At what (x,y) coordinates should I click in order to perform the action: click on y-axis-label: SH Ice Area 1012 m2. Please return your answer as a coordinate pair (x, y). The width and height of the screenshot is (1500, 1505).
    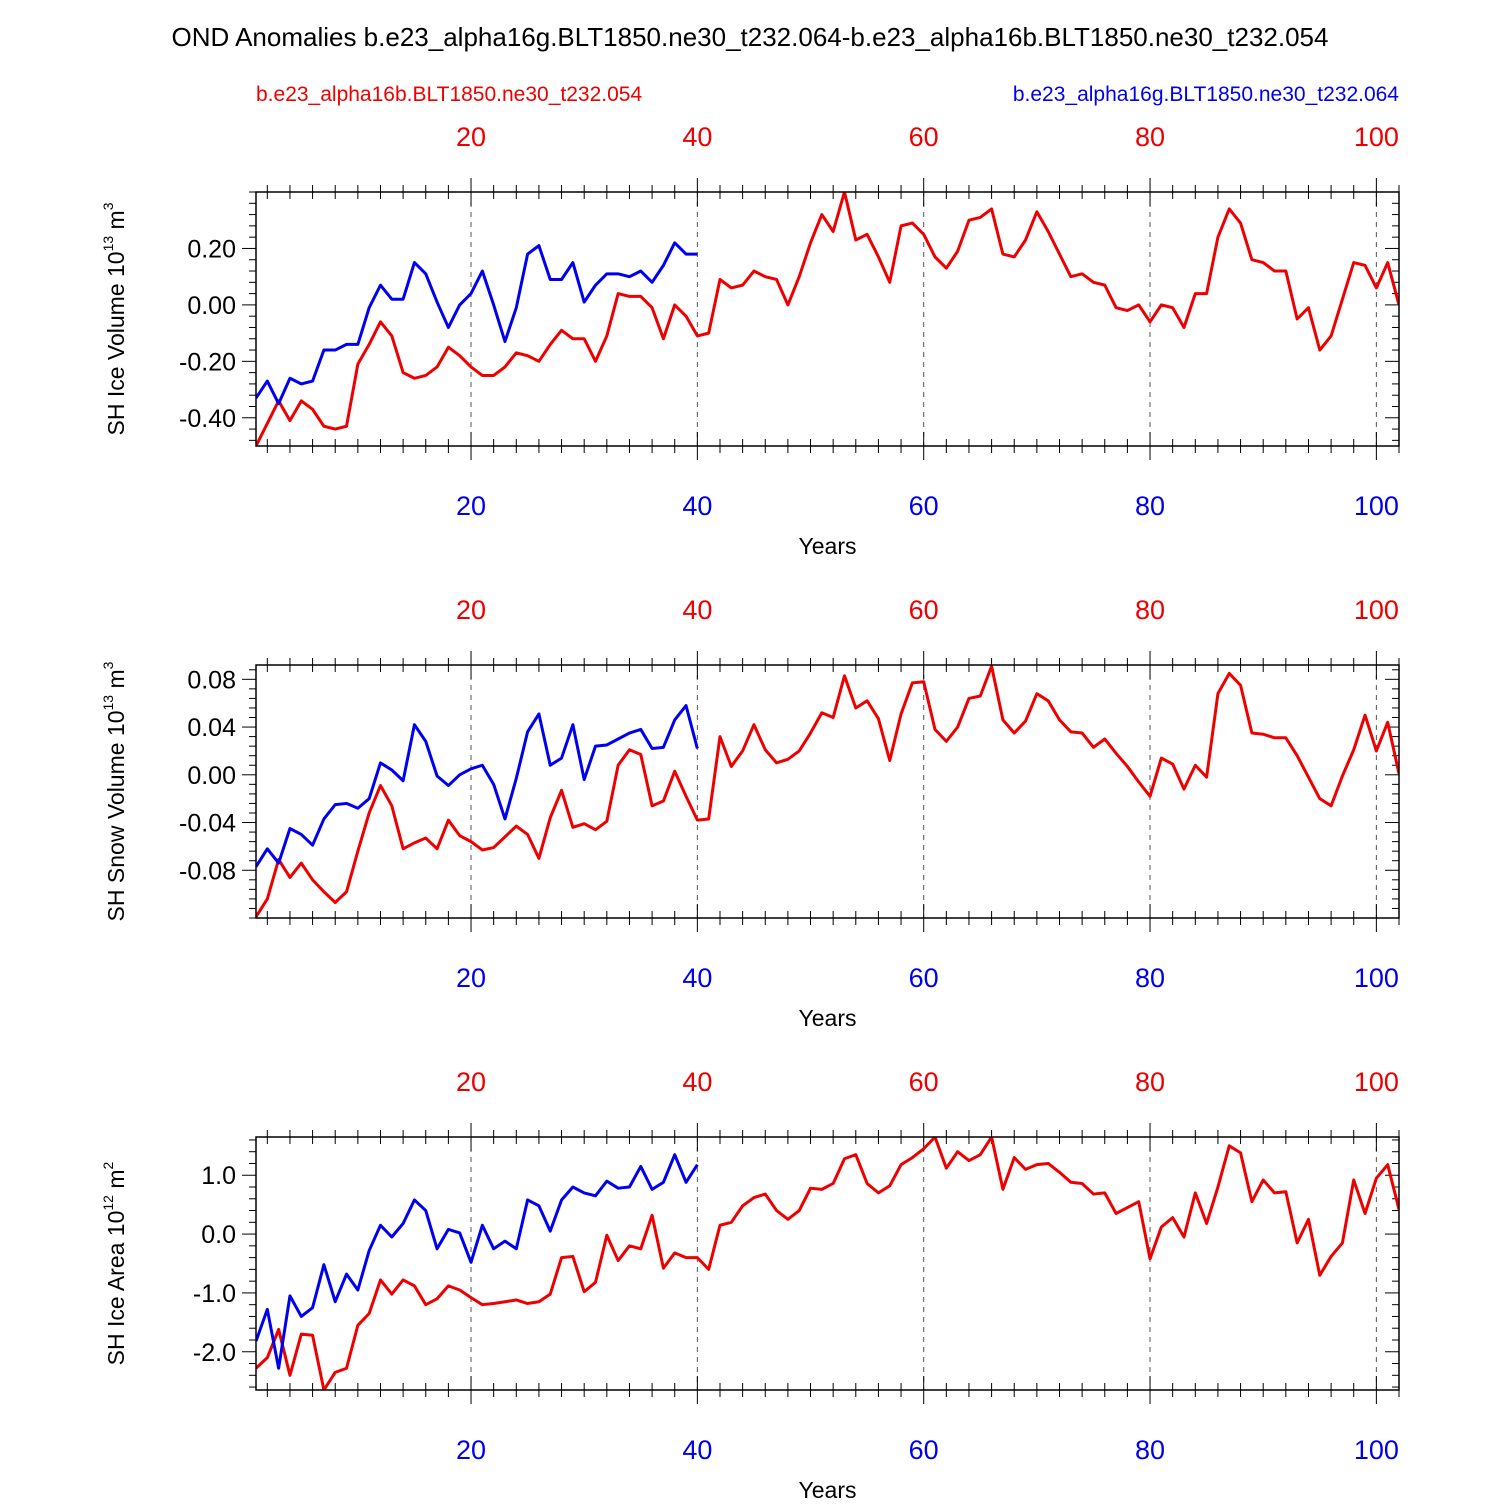
    Looking at the image, I should click on (114, 1263).